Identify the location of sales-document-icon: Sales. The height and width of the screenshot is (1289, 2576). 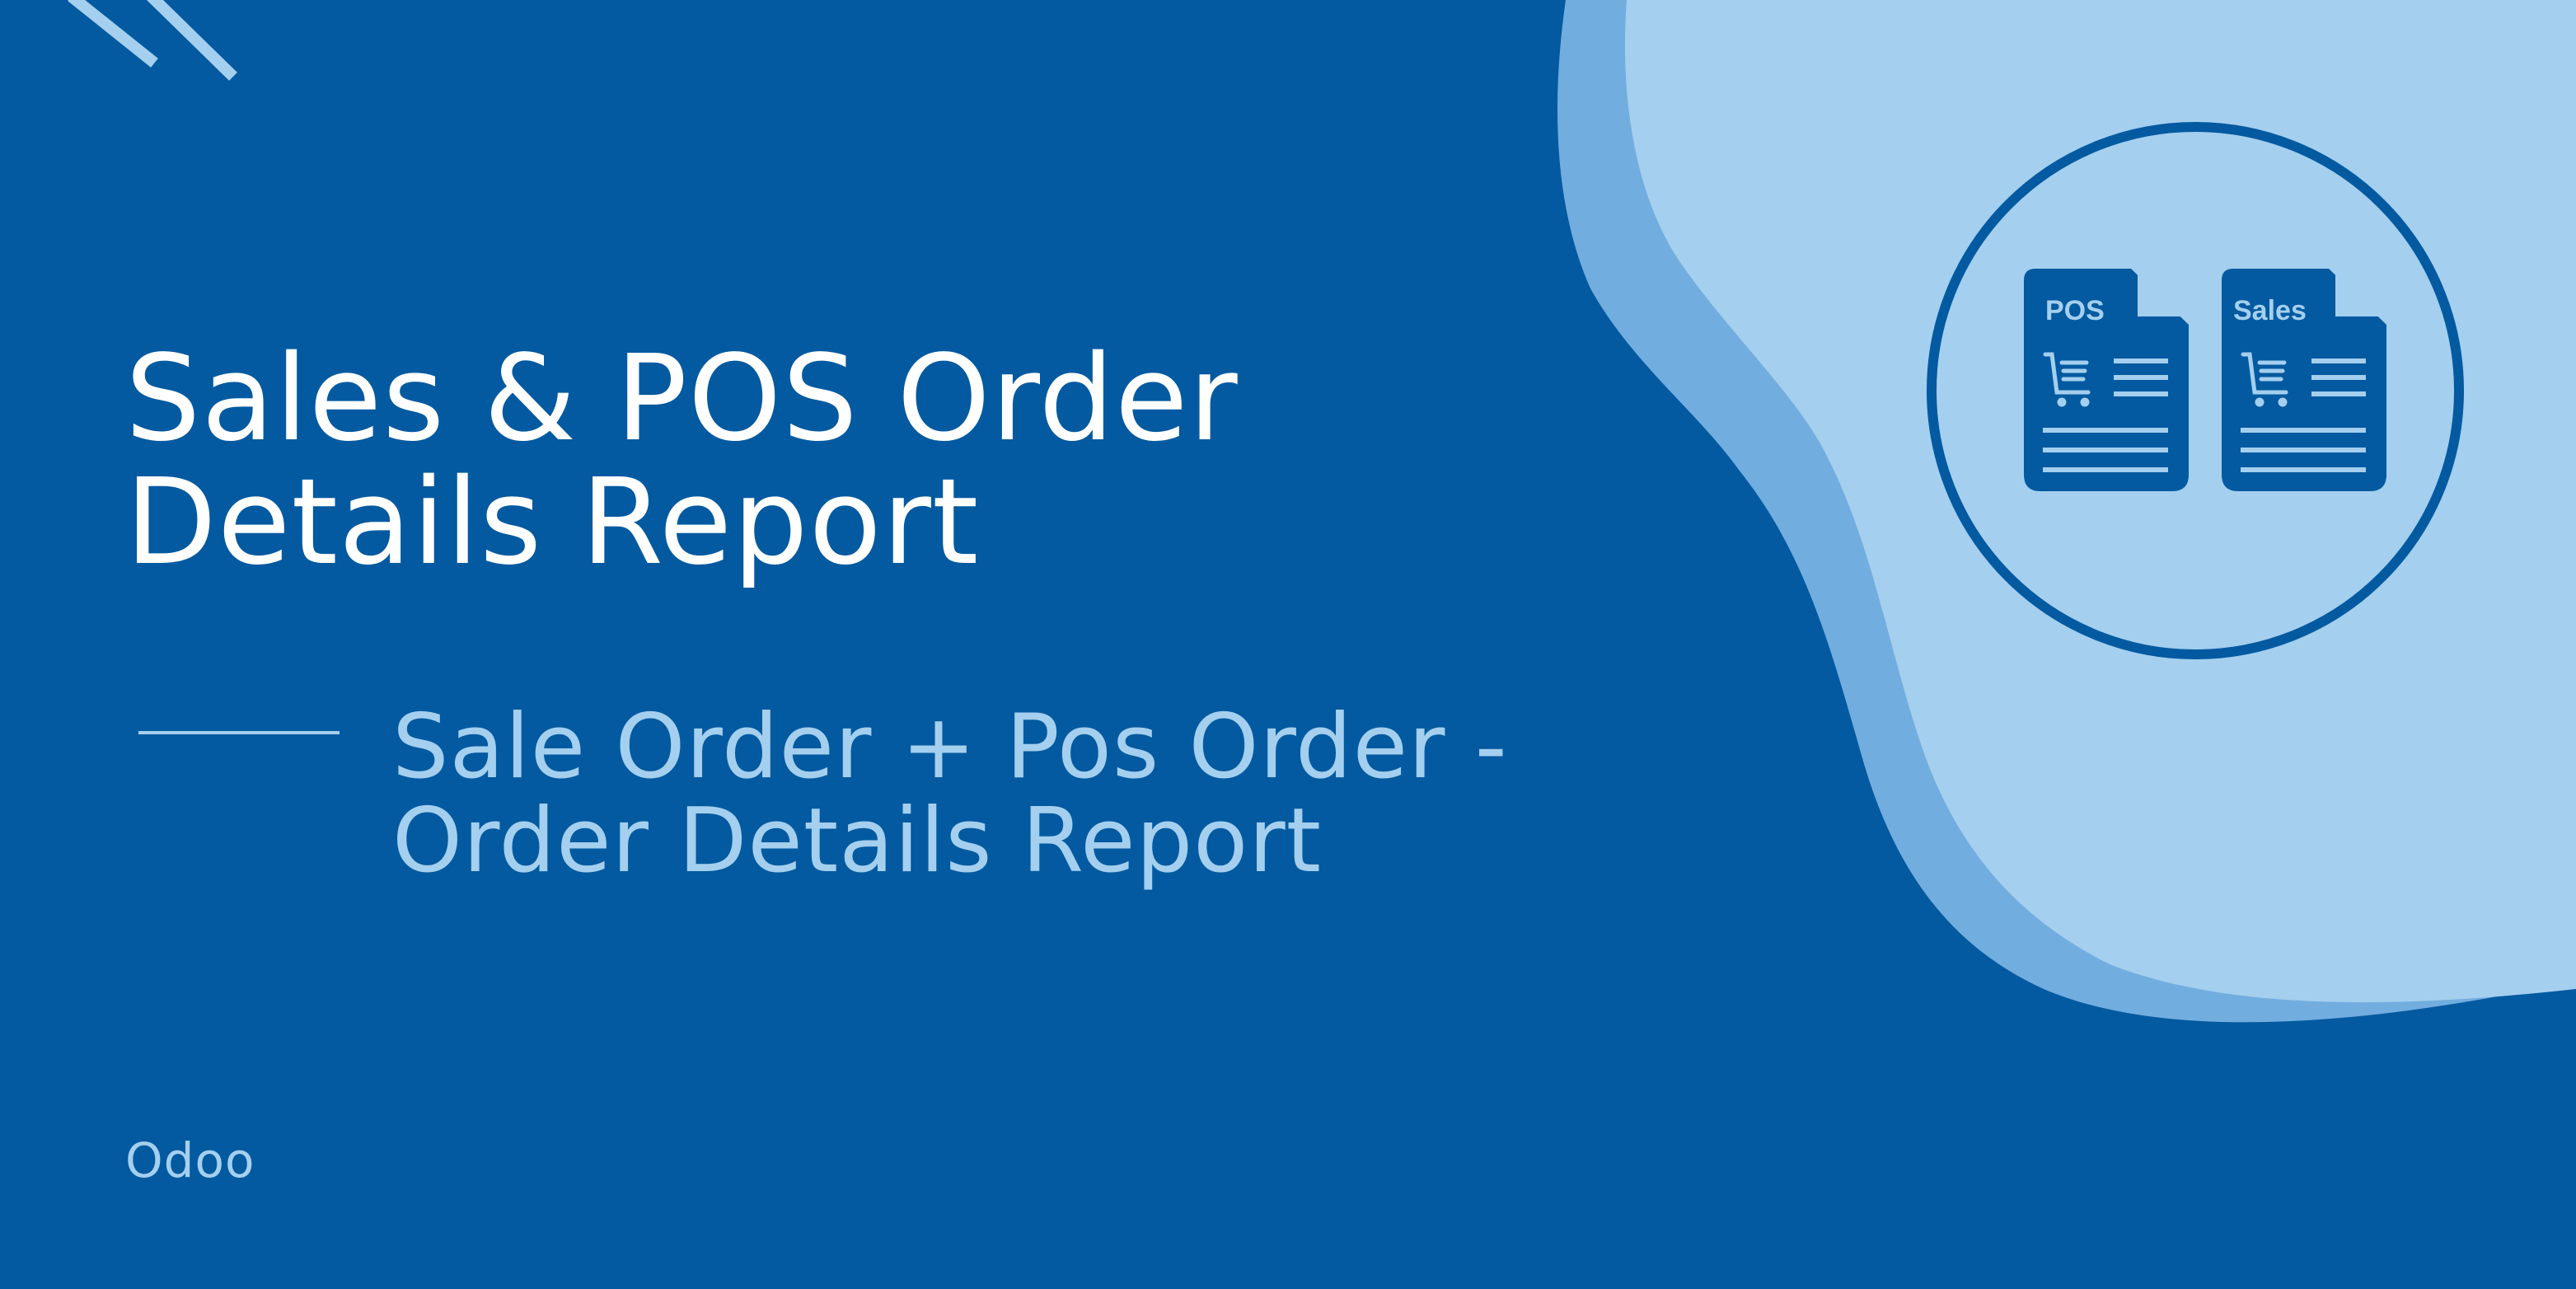
(2304, 380).